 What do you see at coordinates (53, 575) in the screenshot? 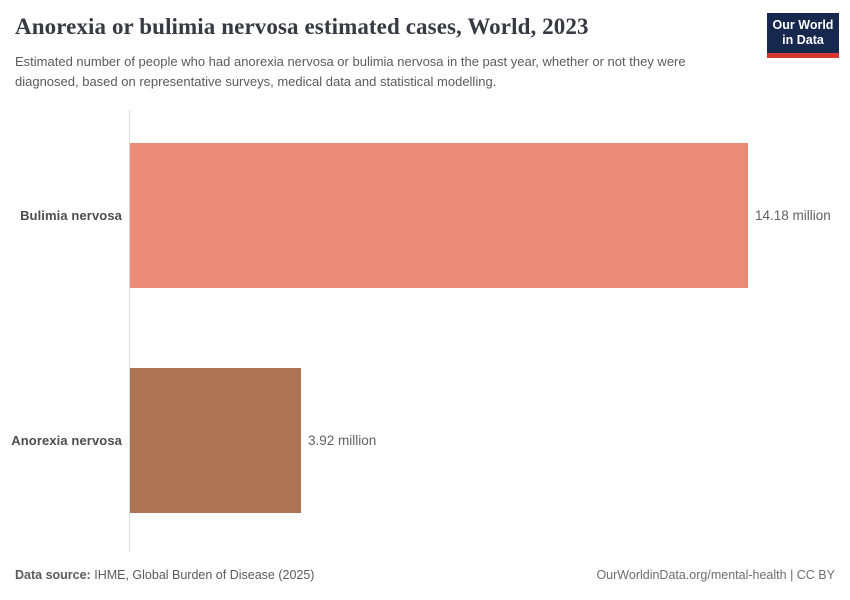
I see `data-source-label: Data source:` at bounding box center [53, 575].